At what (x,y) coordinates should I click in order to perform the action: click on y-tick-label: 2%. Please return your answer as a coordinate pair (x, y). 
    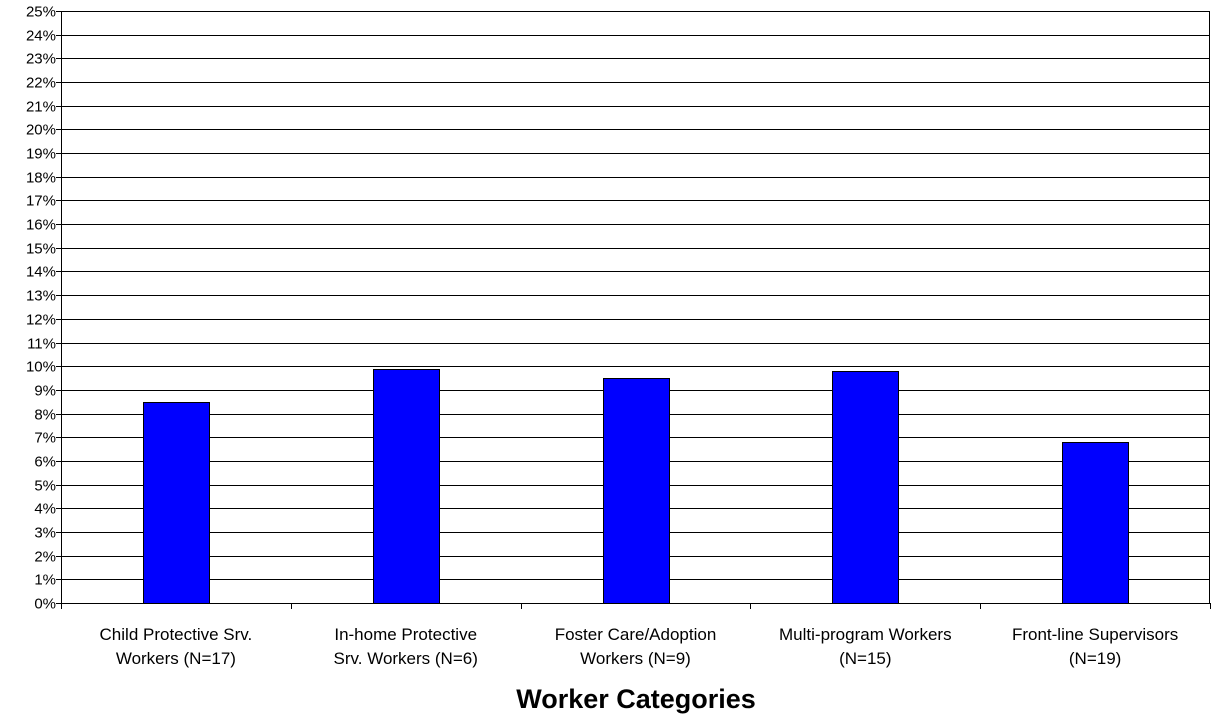
    Looking at the image, I should click on (45, 557).